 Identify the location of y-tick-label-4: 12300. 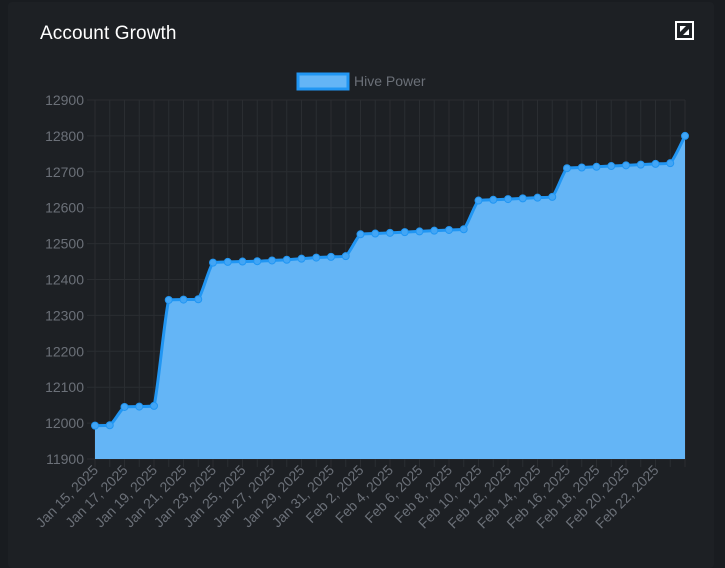
(64, 315).